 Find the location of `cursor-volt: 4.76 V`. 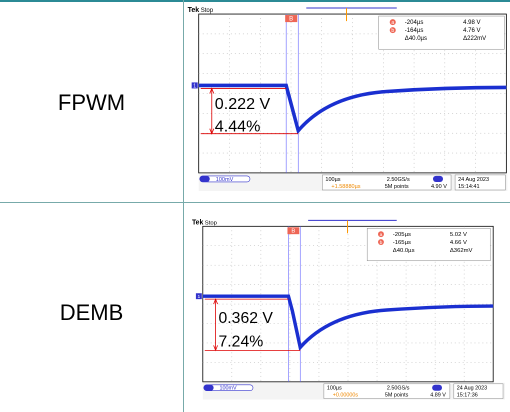

cursor-volt: 4.76 V is located at coordinates (471, 31).